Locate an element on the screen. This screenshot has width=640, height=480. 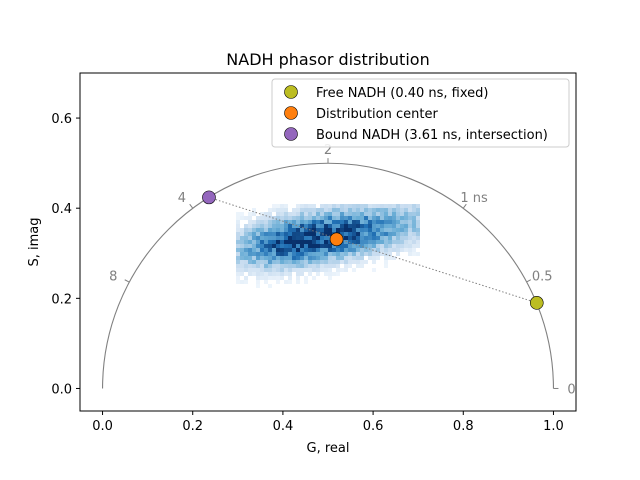
lifetime-label: 0.5 is located at coordinates (542, 276).